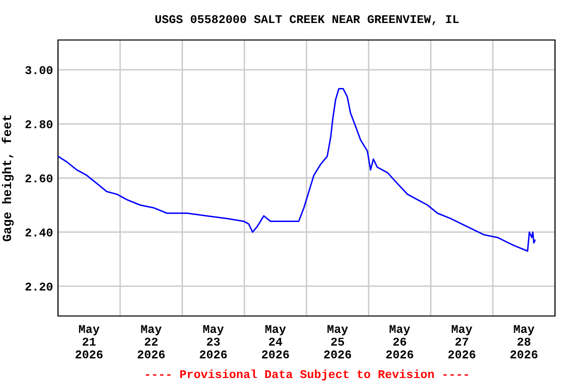  What do you see at coordinates (151, 341) in the screenshot?
I see `x-tick-label: May 22 2026` at bounding box center [151, 341].